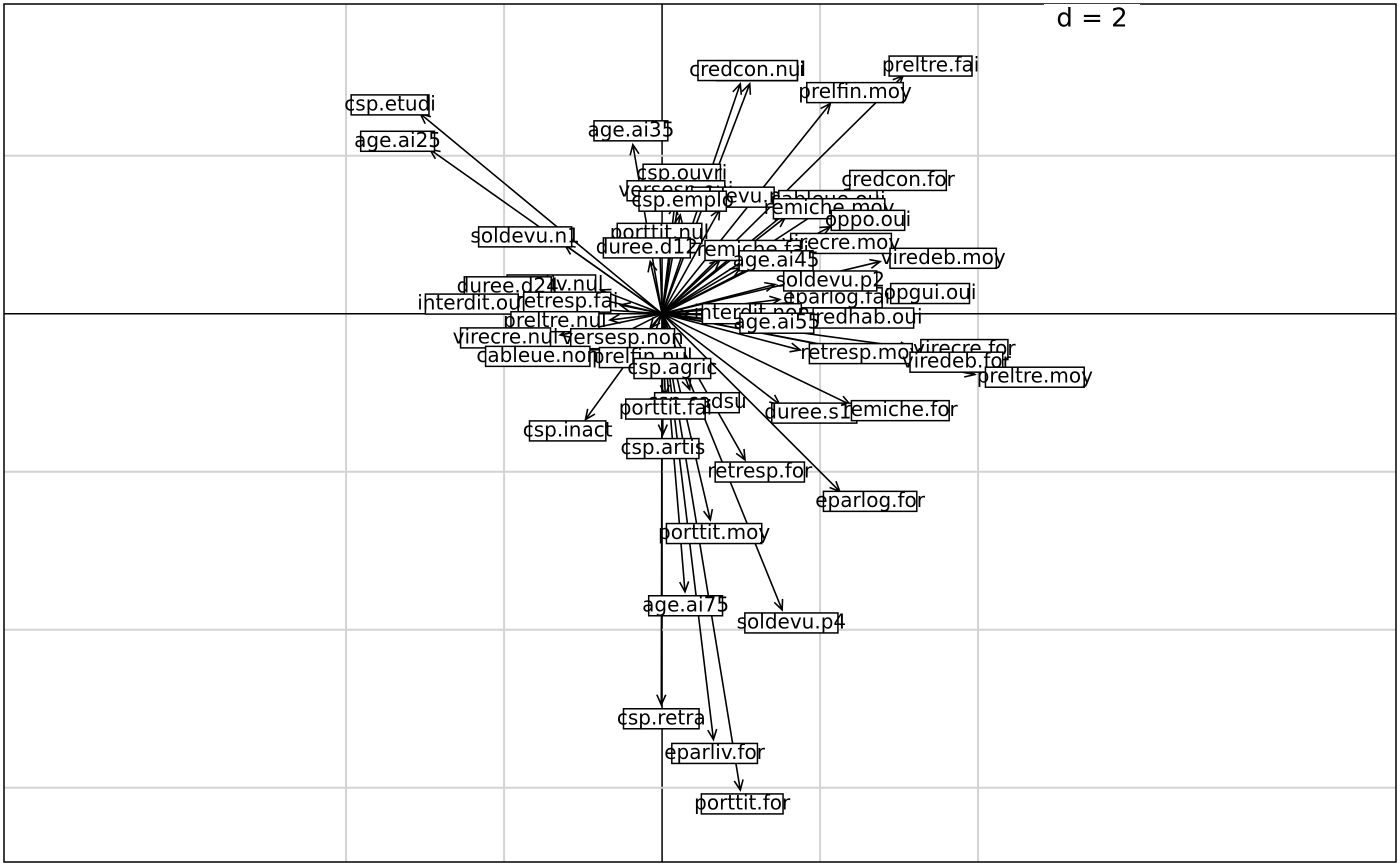 Image resolution: width=1400 pixels, height=866 pixels. I want to click on point-label: csp.etudi, so click(390, 103).